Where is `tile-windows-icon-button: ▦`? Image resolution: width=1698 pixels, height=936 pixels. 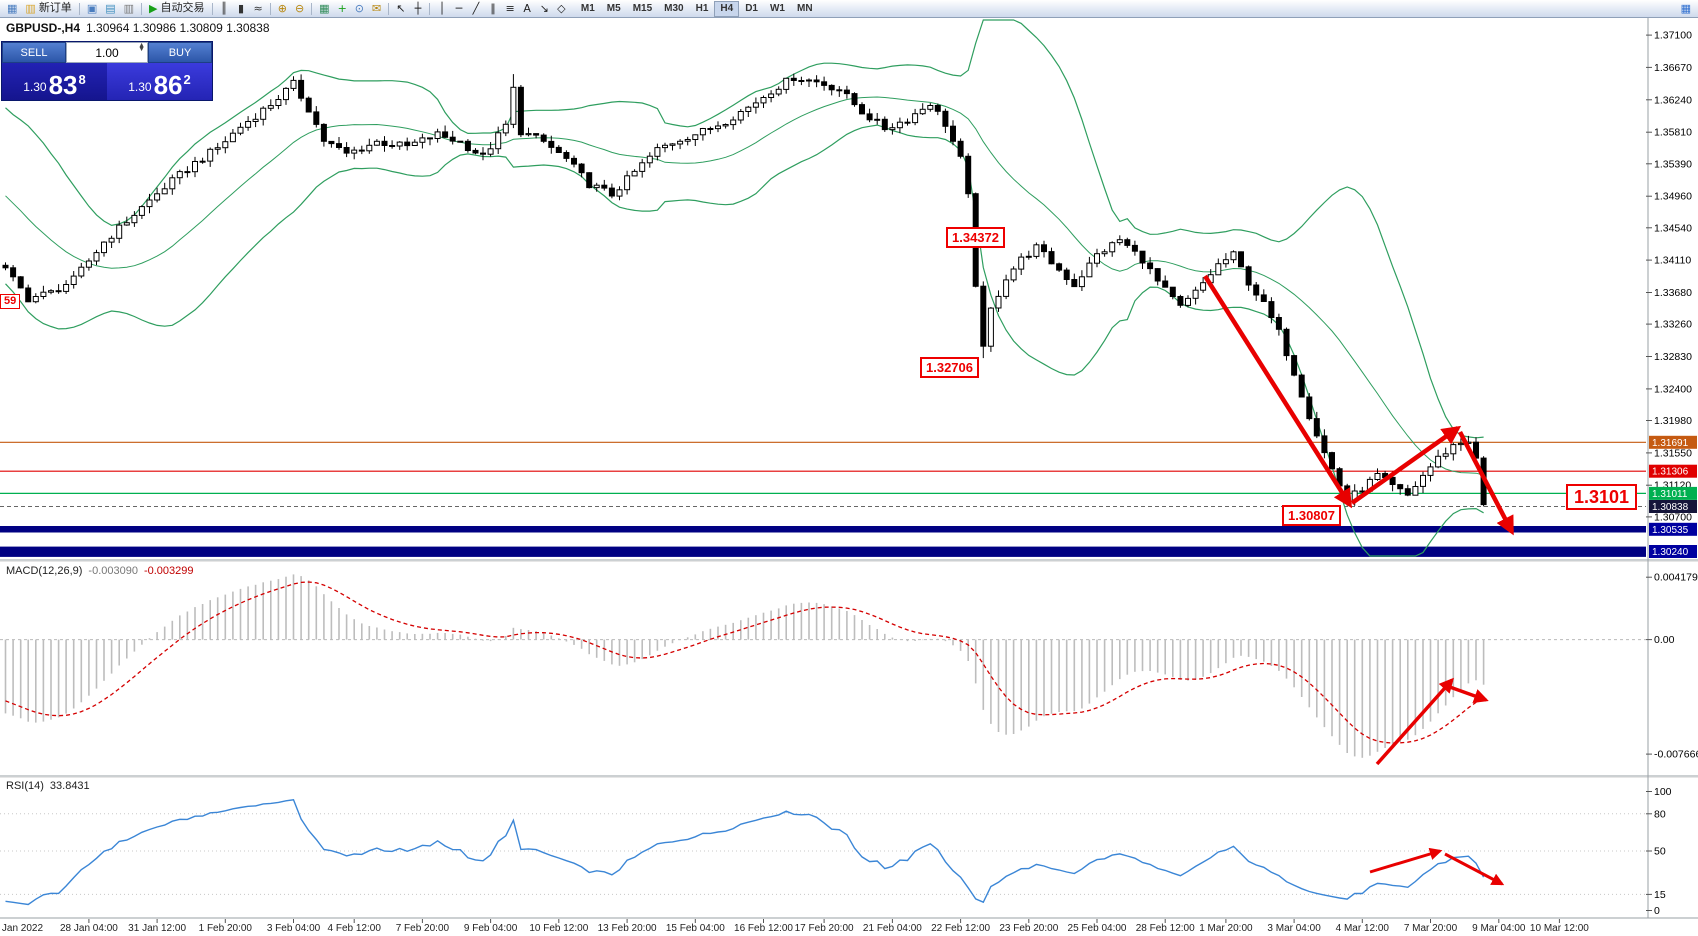
tile-windows-icon-button: ▦ is located at coordinates (324, 9).